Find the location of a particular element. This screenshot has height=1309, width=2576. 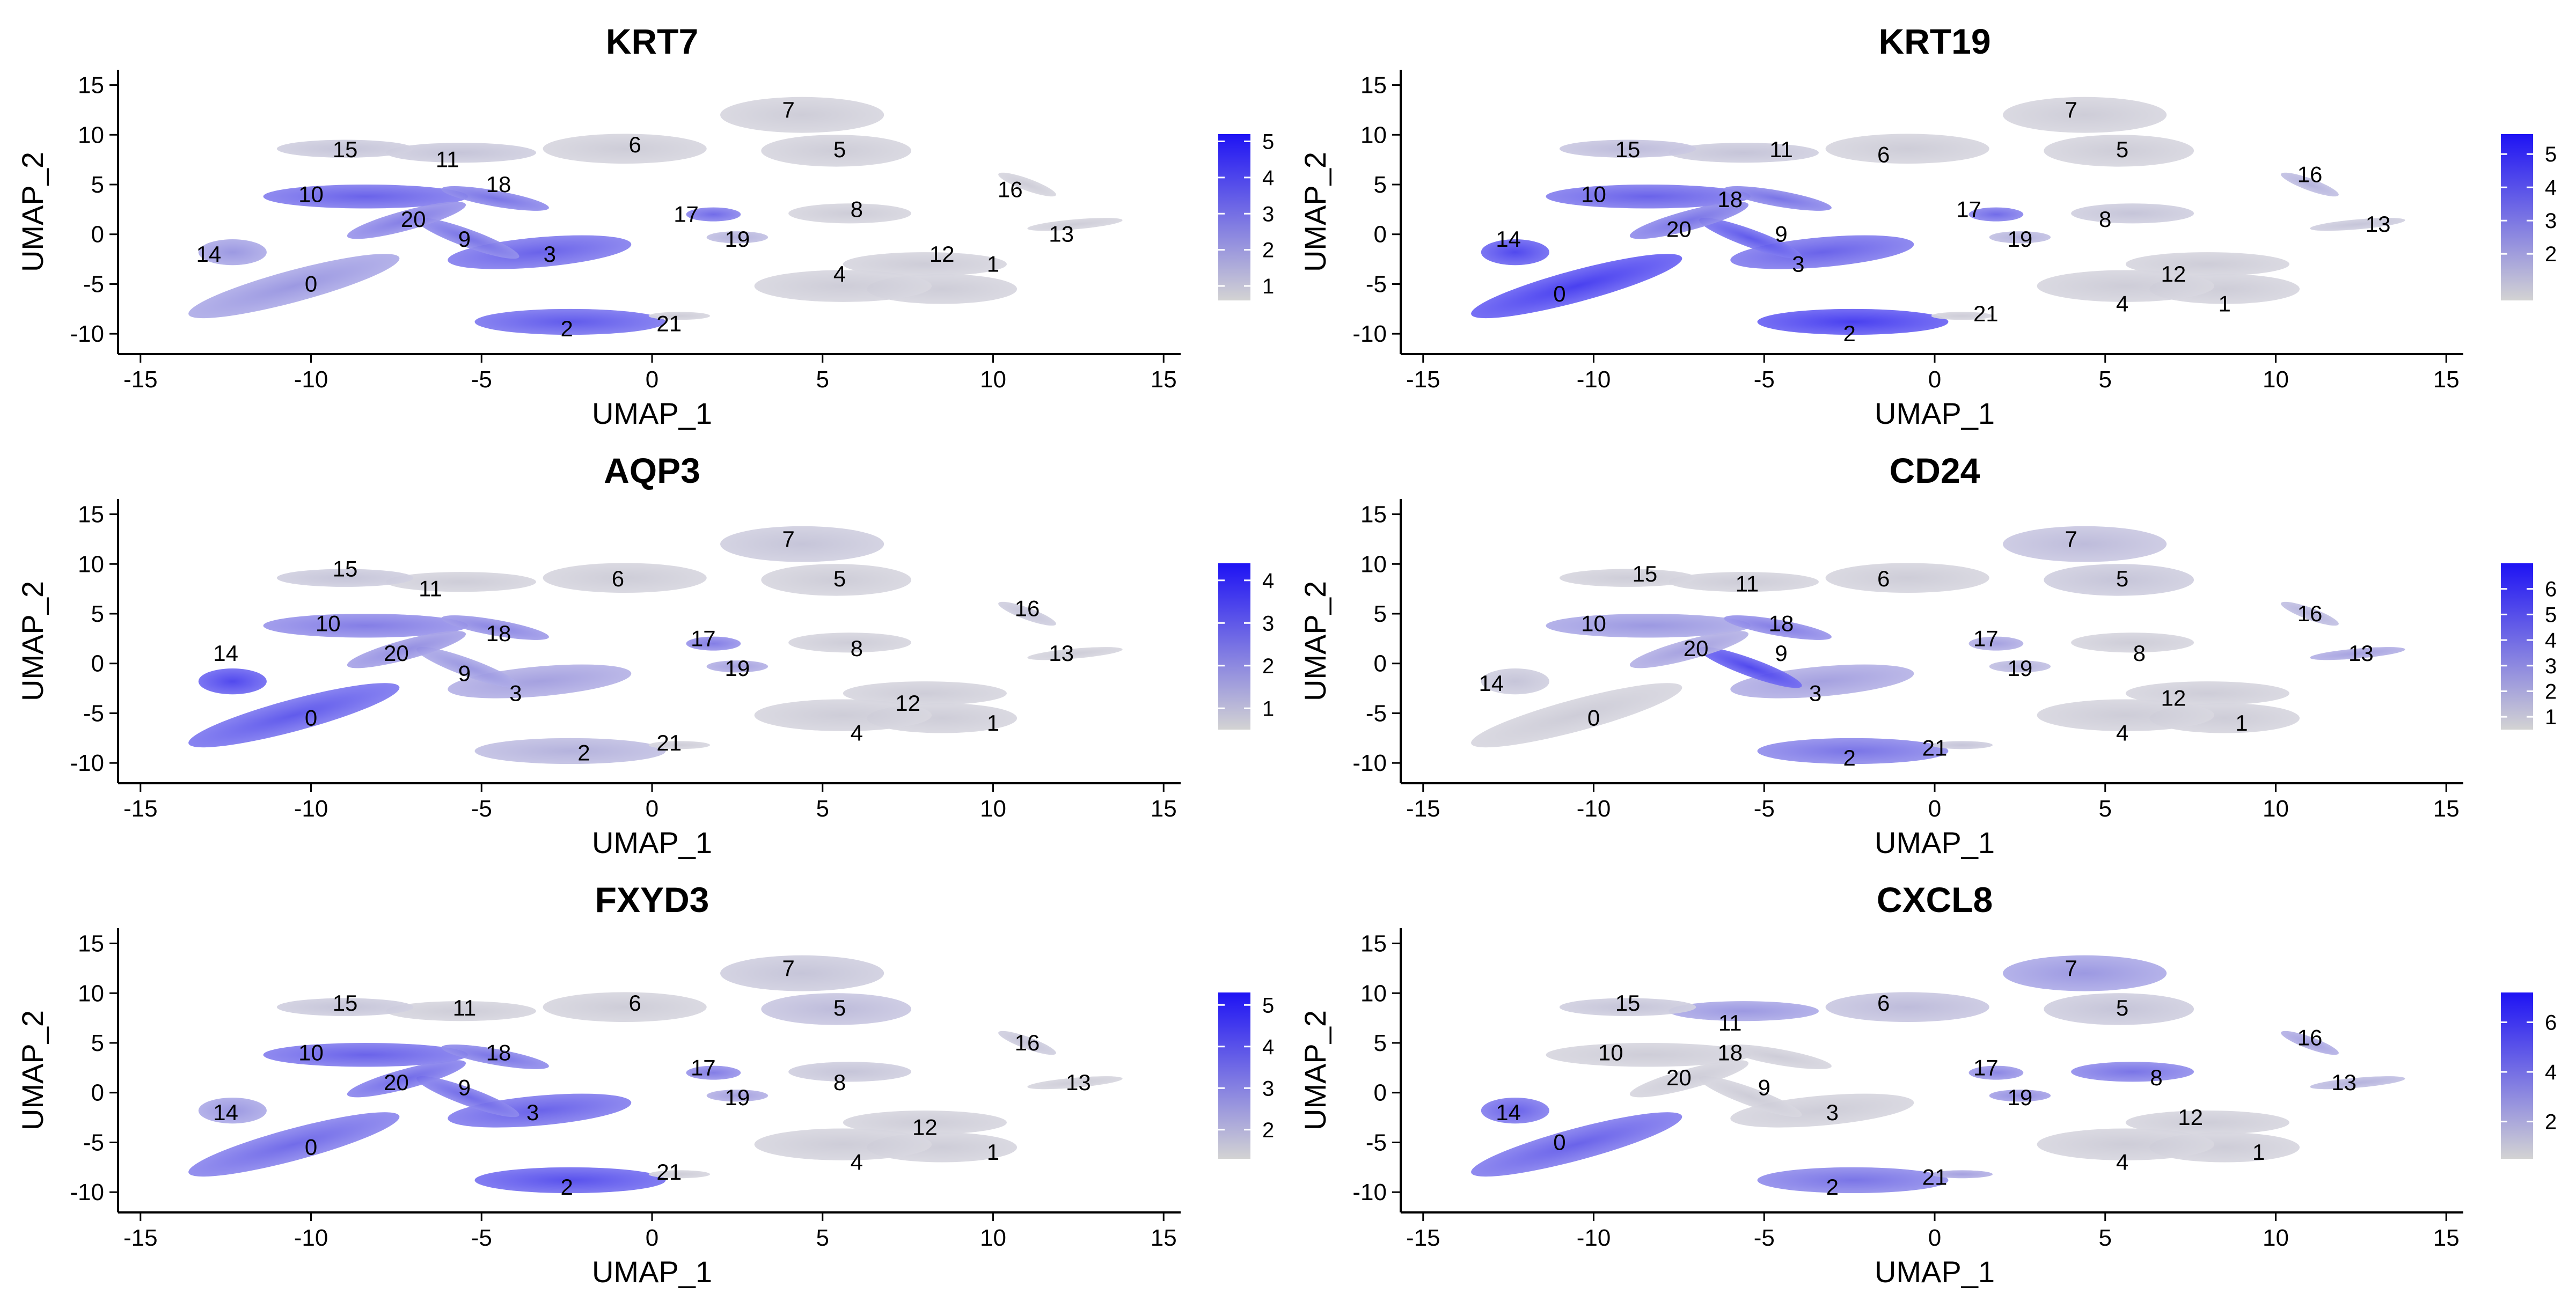

colorbar-tick-label: 3 is located at coordinates (1268, 623).